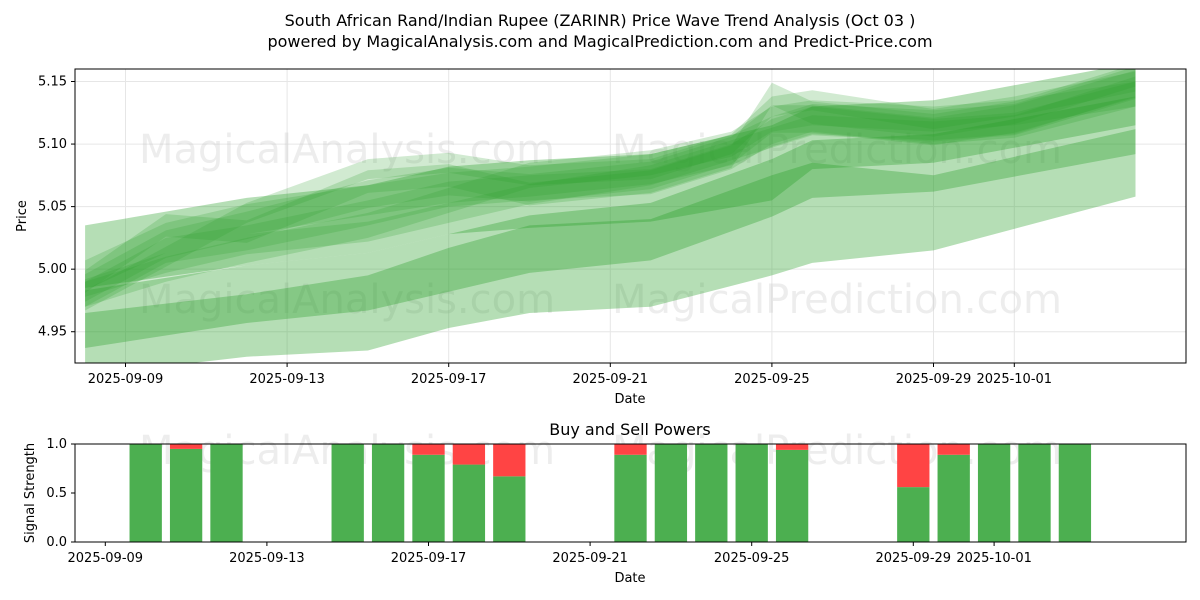 This screenshot has width=1200, height=600. I want to click on price-x-tick-label: 2025-09-25, so click(772, 379).